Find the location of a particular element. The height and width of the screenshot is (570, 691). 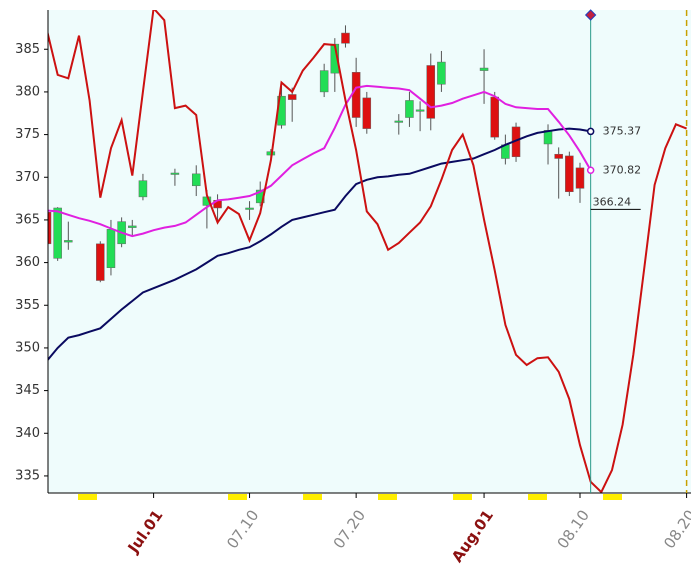

x-tick-label: Aug.01 is located at coordinates (472, 536).